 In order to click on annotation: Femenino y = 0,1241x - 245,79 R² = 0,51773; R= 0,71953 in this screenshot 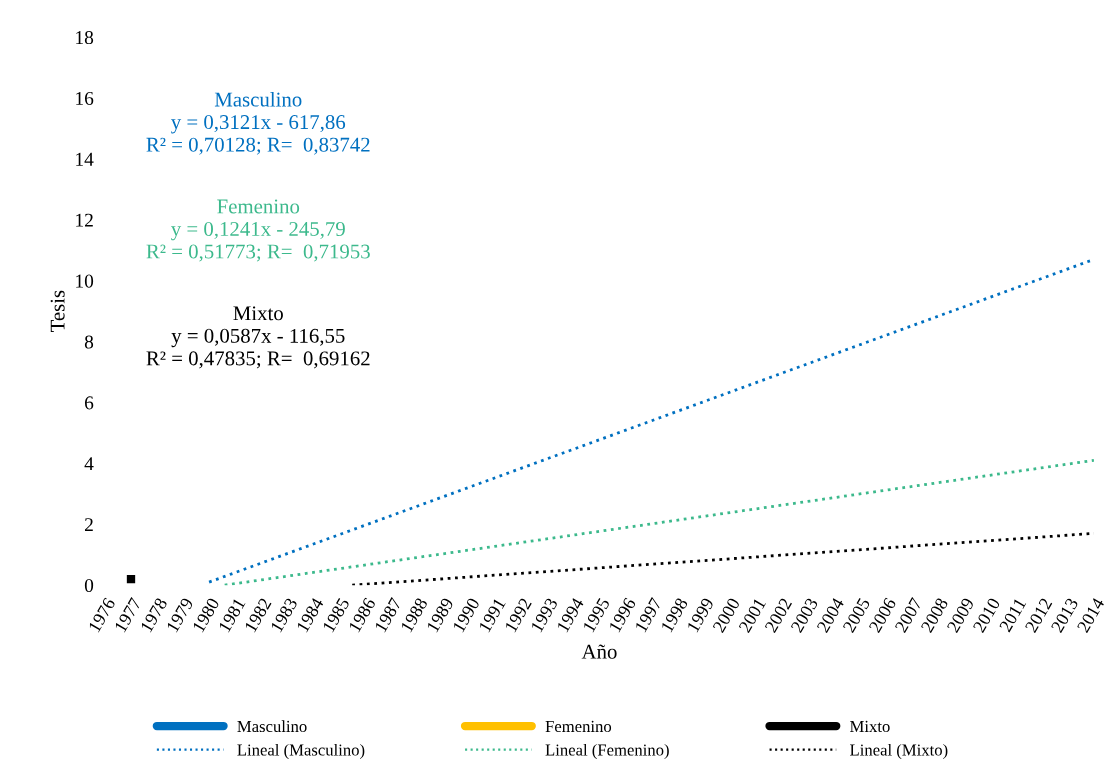, I will do `click(258, 230)`.